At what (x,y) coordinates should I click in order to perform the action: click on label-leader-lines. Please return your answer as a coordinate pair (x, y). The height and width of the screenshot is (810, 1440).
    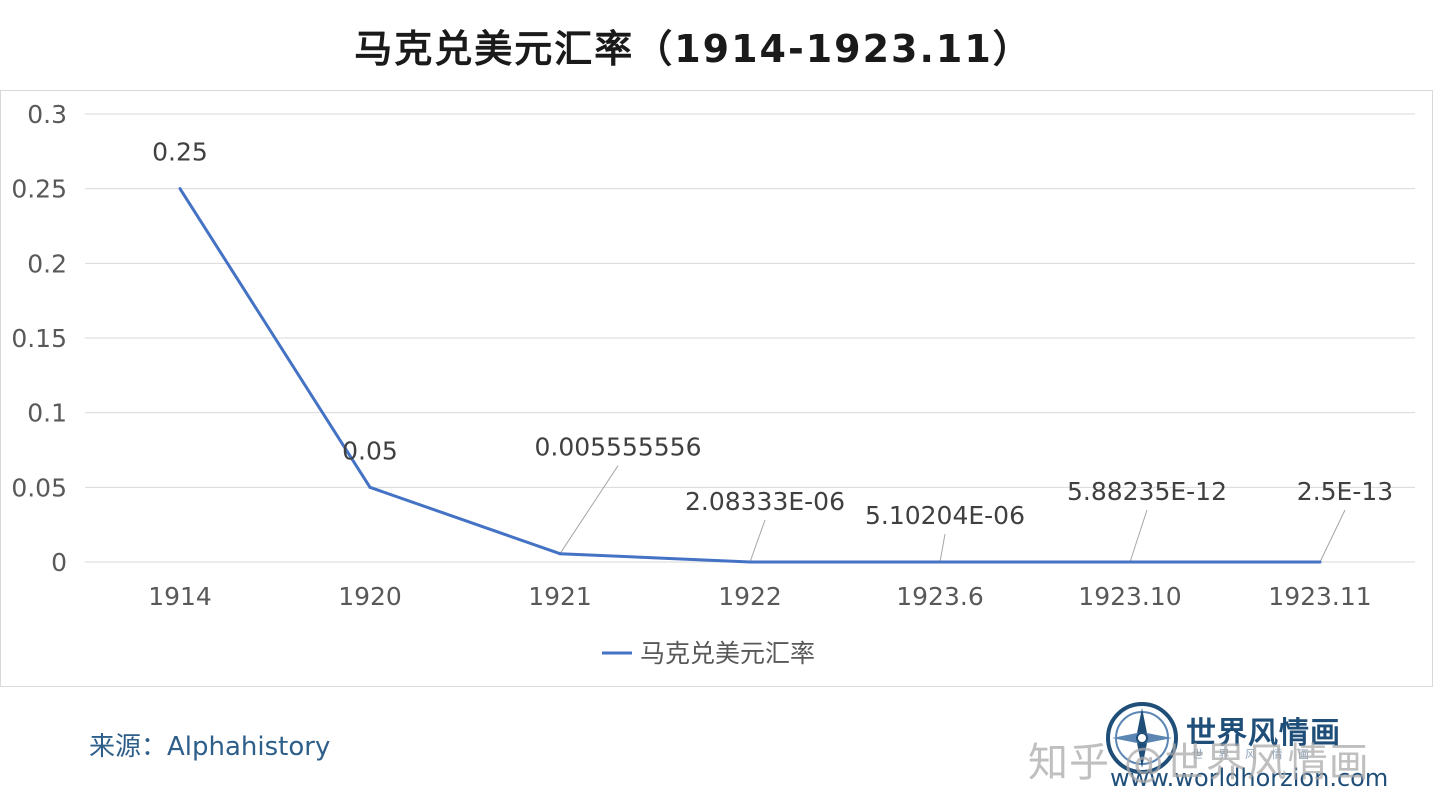
    Looking at the image, I should click on (952, 514).